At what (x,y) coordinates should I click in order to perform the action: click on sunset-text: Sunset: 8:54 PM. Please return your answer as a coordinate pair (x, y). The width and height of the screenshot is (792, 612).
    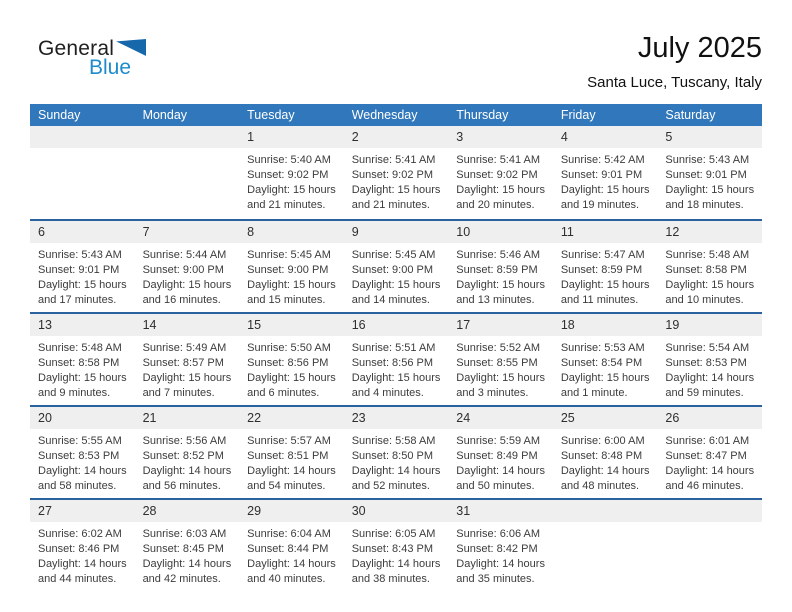
    Looking at the image, I should click on (601, 363).